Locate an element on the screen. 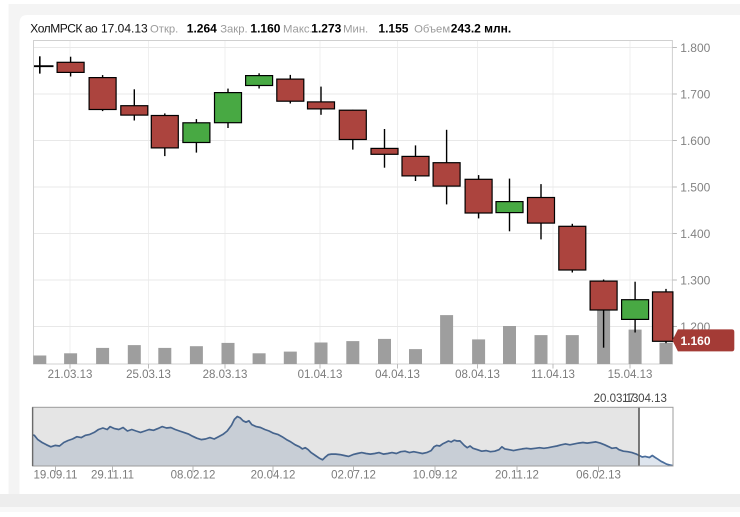  svg-text: Мин. is located at coordinates (355, 29).